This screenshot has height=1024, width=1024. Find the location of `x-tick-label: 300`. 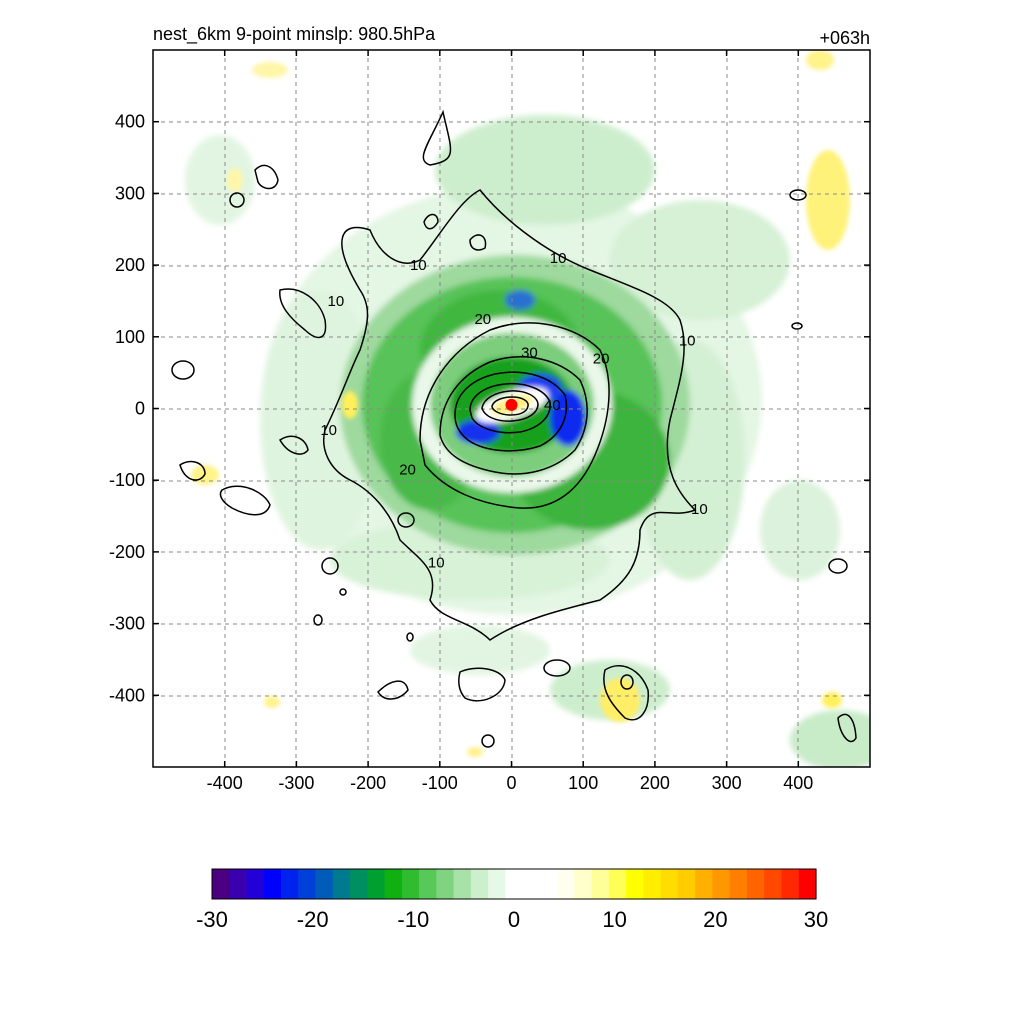

x-tick-label: 300 is located at coordinates (727, 783).